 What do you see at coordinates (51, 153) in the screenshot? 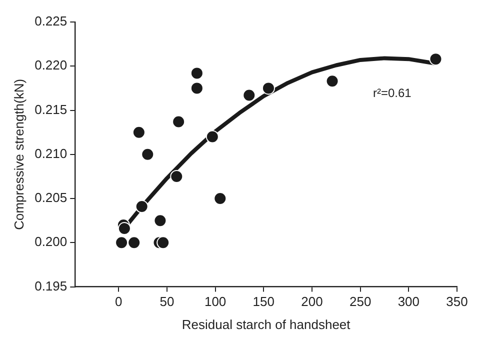
I see `y-tick-label: 0.210` at bounding box center [51, 153].